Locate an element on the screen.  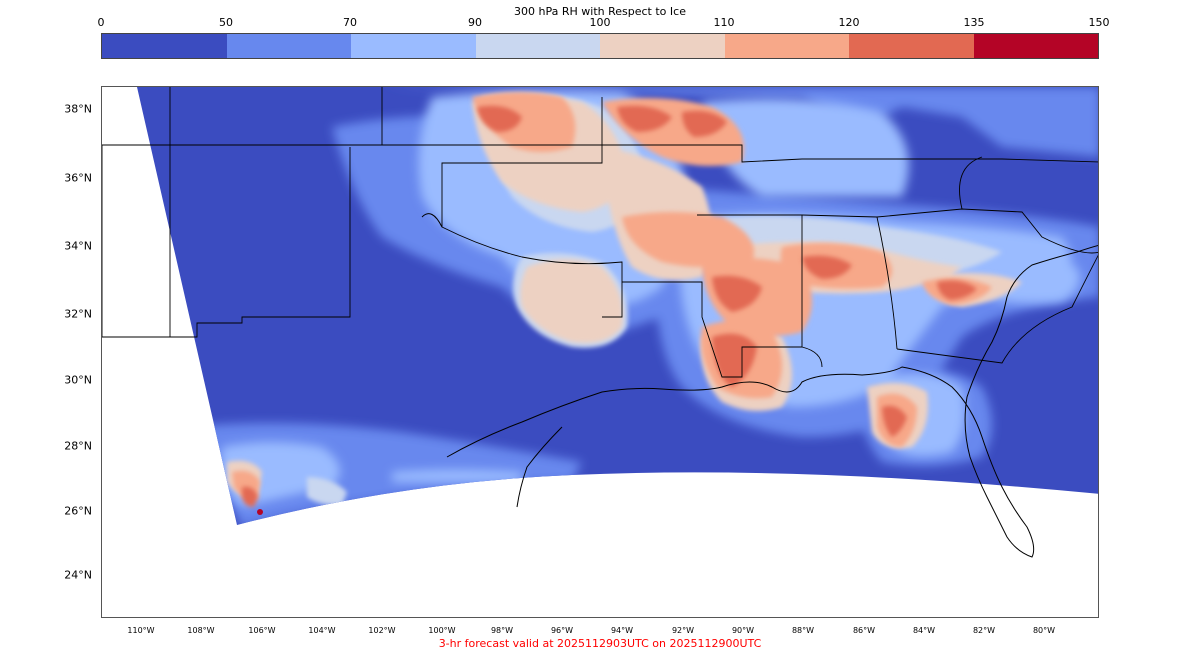
longitude-label: 86°W is located at coordinates (864, 630).